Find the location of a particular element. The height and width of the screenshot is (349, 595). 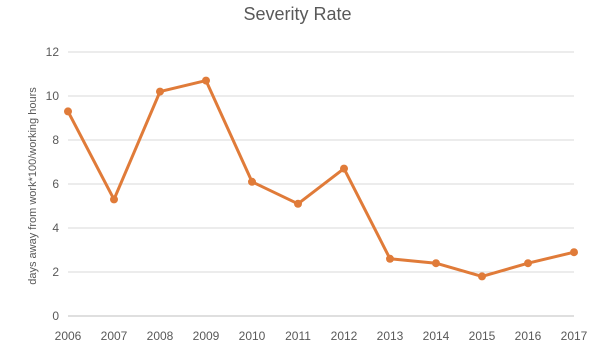

y-tick-label: 6 is located at coordinates (55, 184).